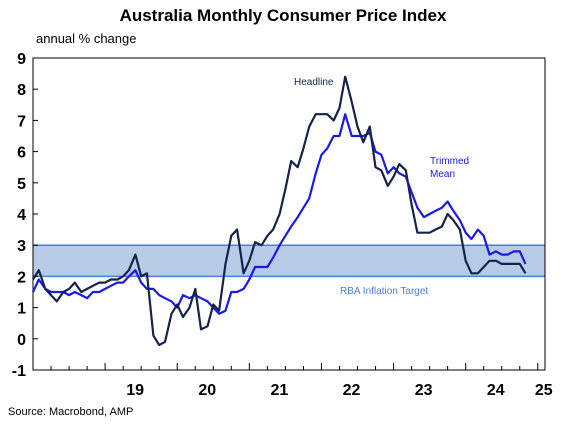 Image resolution: width=566 pixels, height=430 pixels. I want to click on target-band, so click(289, 261).